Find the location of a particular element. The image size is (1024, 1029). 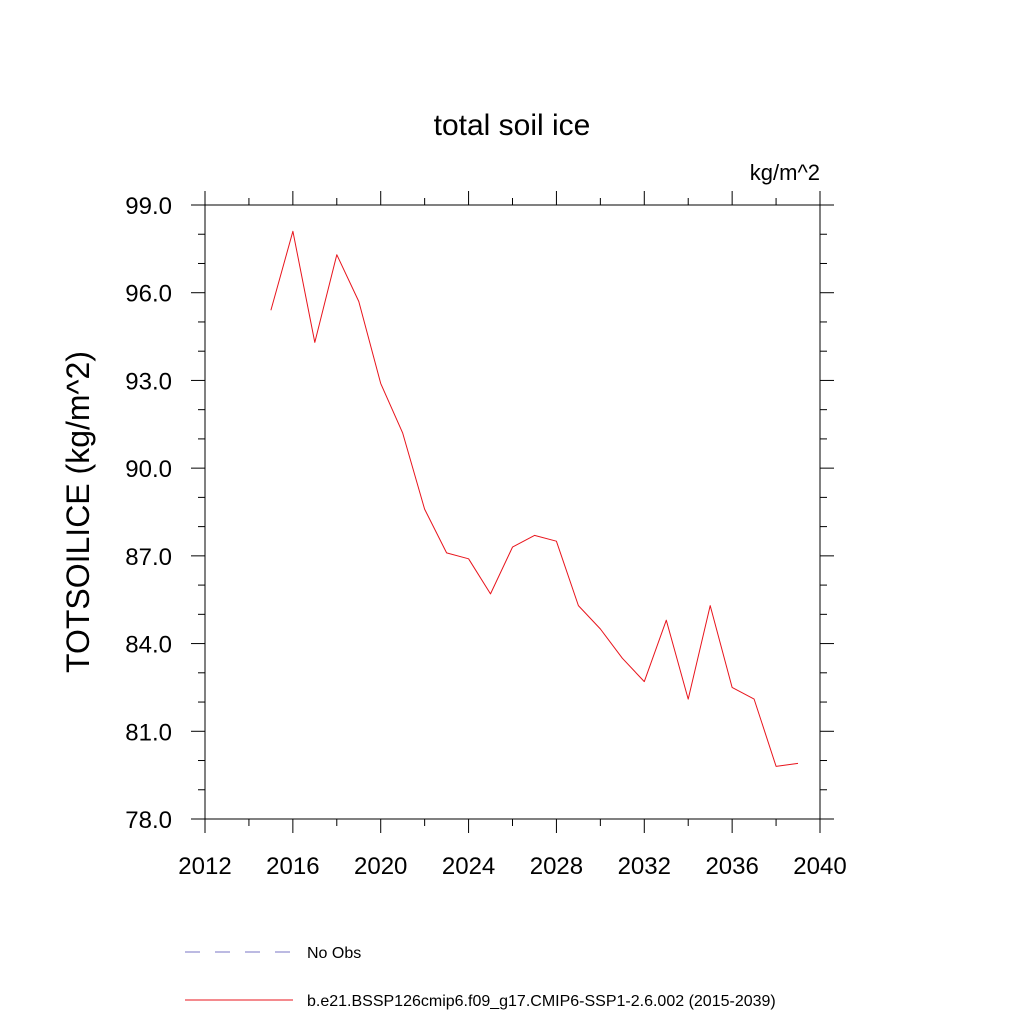

y-tick-label: 87.0 is located at coordinates (148, 557).